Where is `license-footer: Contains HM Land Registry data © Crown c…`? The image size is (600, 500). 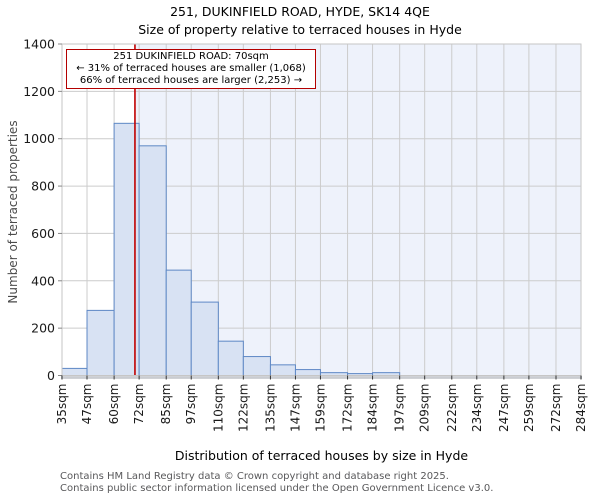
license-footer: Contains HM Land Registry data © Crown c… is located at coordinates (330, 482).